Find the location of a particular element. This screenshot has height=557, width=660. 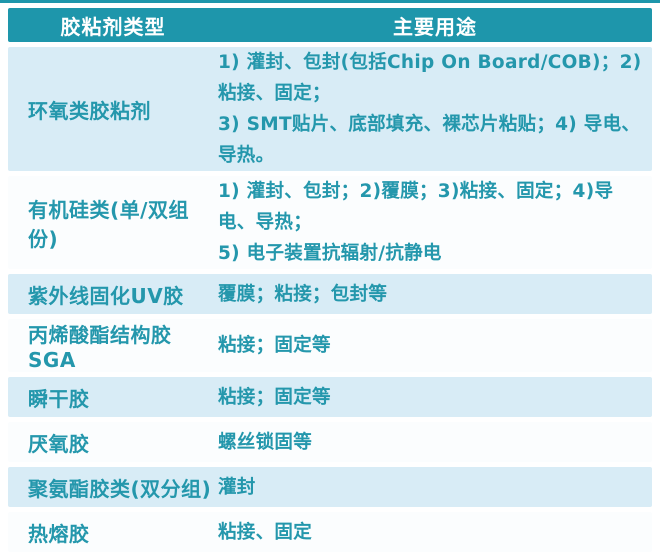

uses-cell: 粘接、固定 is located at coordinates (265, 532).